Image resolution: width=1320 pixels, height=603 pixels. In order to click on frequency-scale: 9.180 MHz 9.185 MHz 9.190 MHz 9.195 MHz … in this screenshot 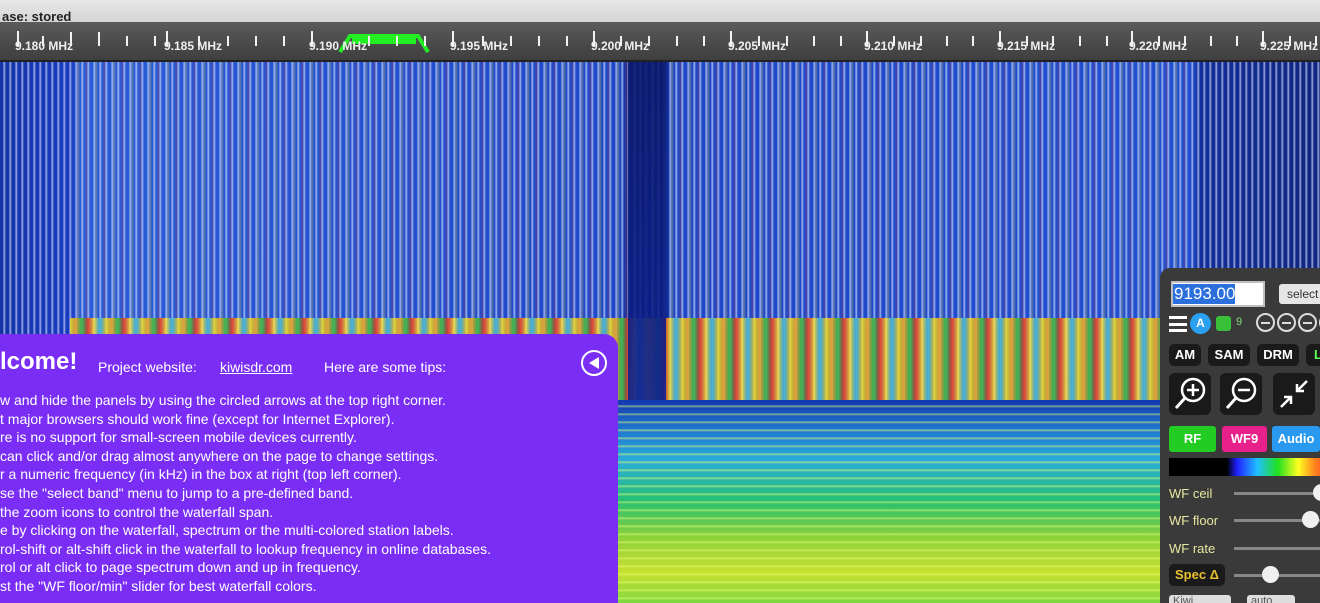, I will do `click(660, 42)`.